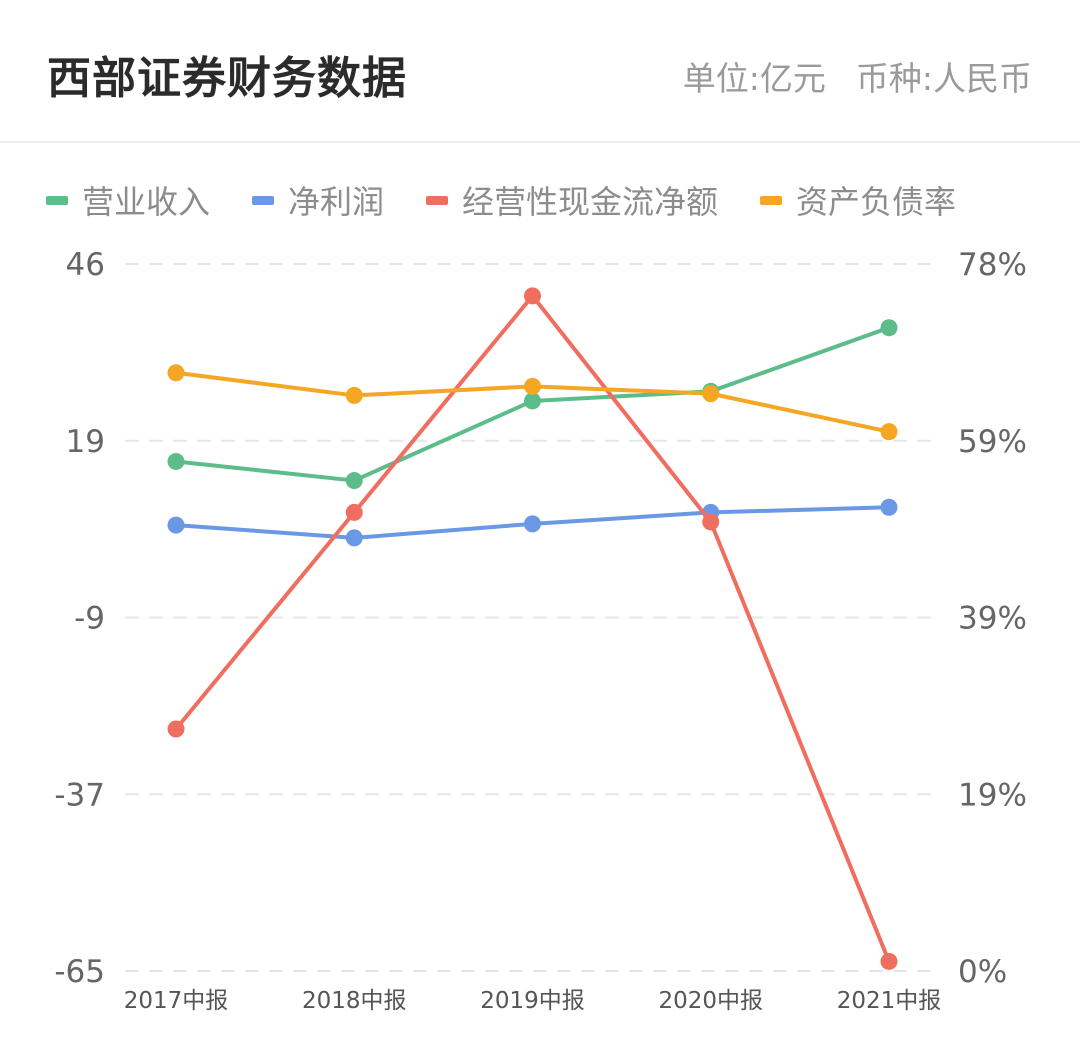  I want to click on y-tick-label-left: -37, so click(79, 795).